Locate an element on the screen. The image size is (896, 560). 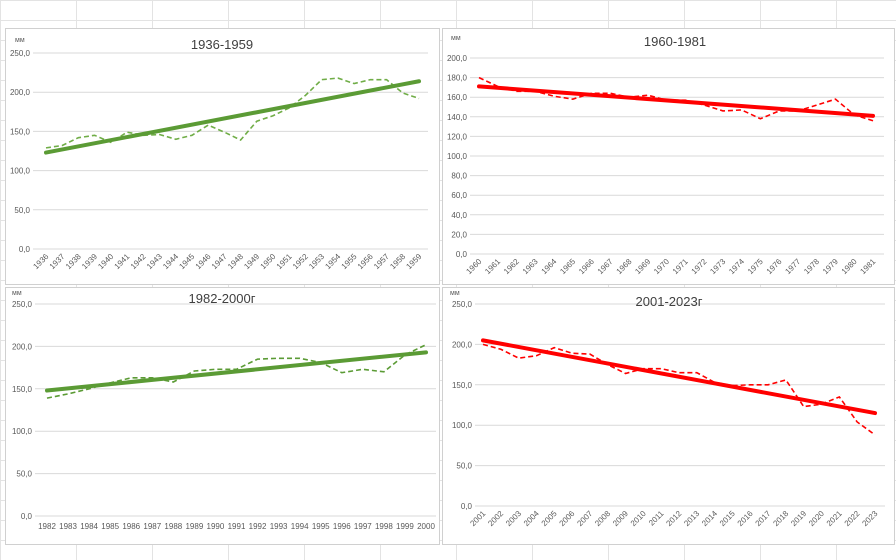
y-tick-label: 60,0 is located at coordinates (459, 195).